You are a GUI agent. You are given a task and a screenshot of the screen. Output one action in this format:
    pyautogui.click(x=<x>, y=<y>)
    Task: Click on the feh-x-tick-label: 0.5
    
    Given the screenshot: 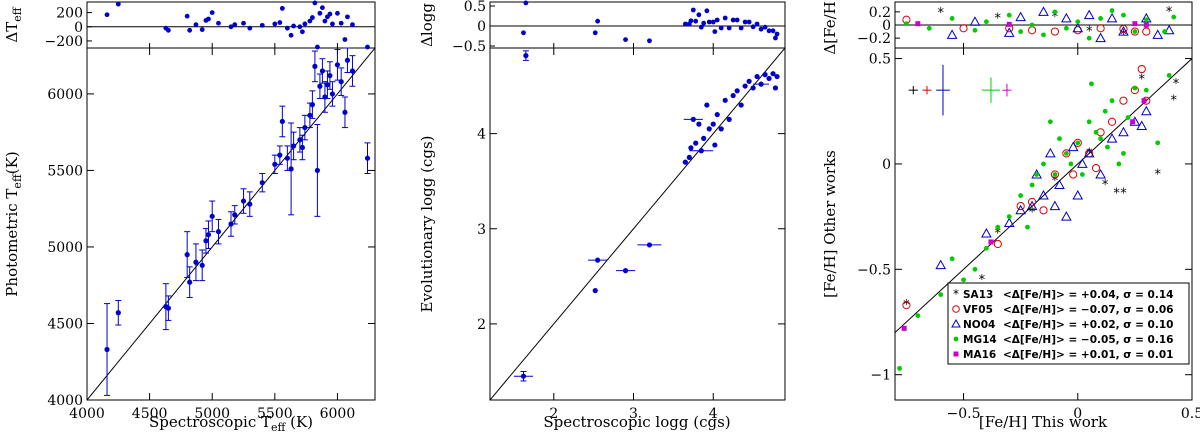 What is the action you would take?
    pyautogui.click(x=1190, y=414)
    